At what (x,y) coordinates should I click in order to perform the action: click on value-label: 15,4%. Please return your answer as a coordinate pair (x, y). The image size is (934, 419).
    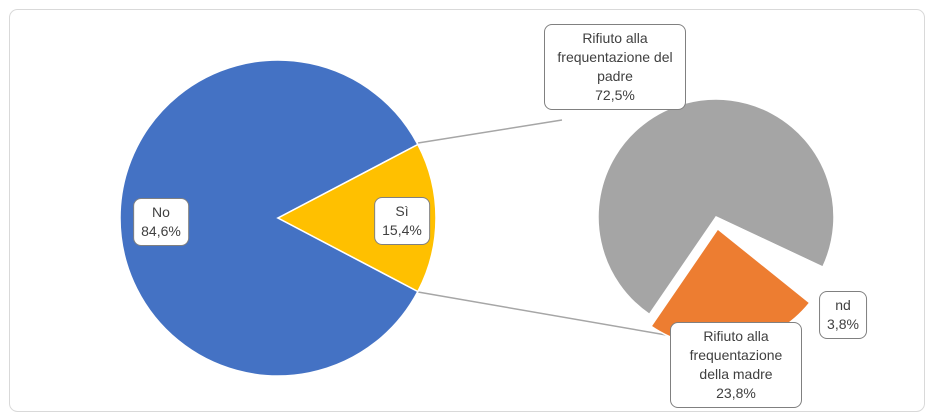
    Looking at the image, I should click on (402, 230).